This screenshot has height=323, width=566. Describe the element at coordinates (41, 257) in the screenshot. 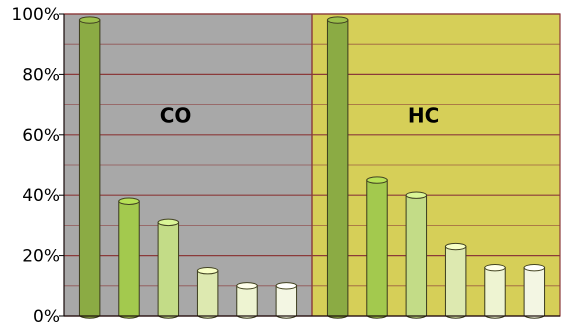

I see `y-tick-label: 20%` at that location.